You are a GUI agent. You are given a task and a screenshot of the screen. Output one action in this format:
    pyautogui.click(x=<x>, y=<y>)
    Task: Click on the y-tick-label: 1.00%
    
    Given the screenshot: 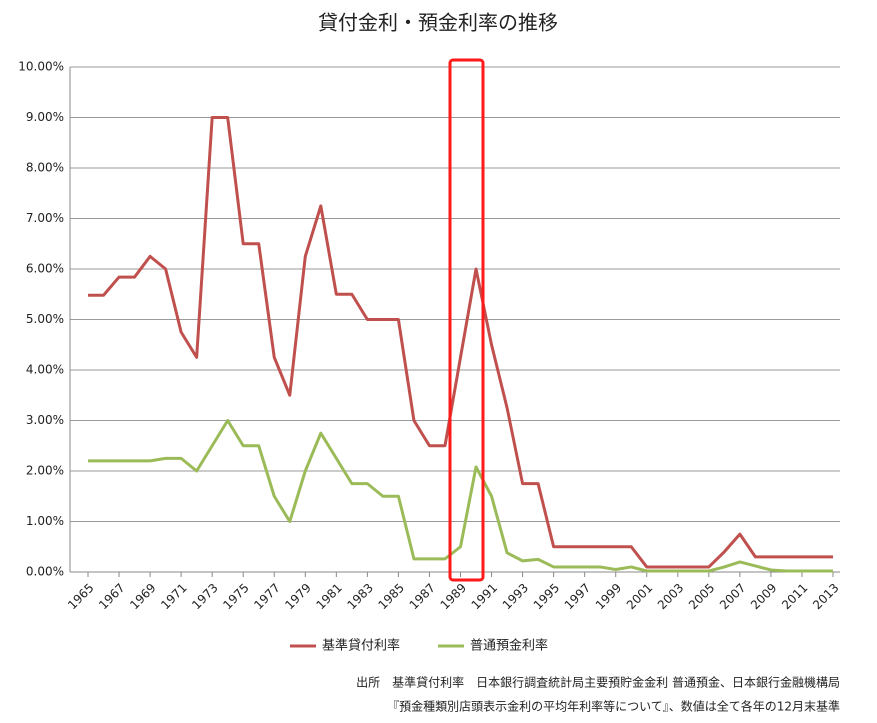 What is the action you would take?
    pyautogui.click(x=45, y=521)
    